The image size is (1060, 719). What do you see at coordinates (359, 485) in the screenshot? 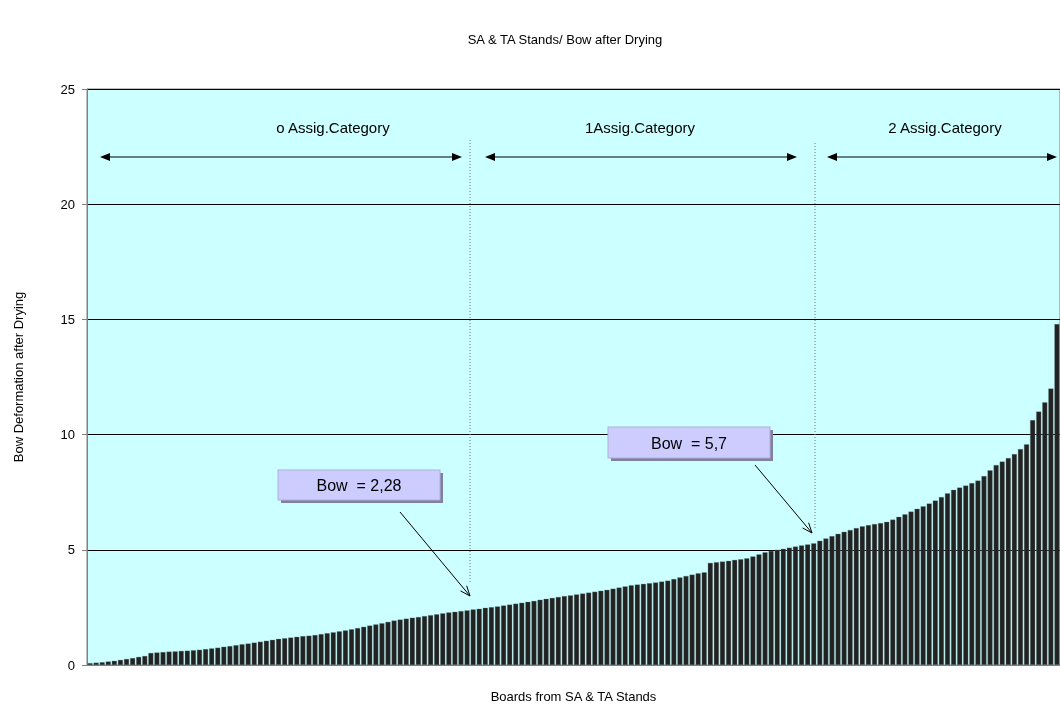
I see `annotation: Bow = 2,28` at bounding box center [359, 485].